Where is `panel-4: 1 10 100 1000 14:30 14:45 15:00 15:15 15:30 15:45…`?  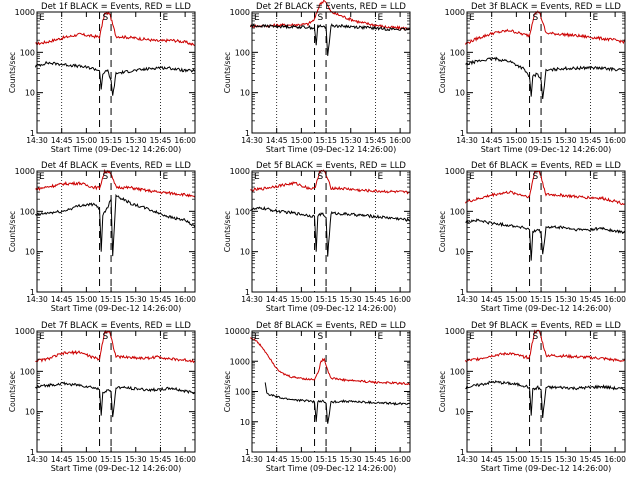
panel-4: 1 10 100 1000 14:30 14:45 15:00 15:15 15:30 15:45… is located at coordinates (102, 237).